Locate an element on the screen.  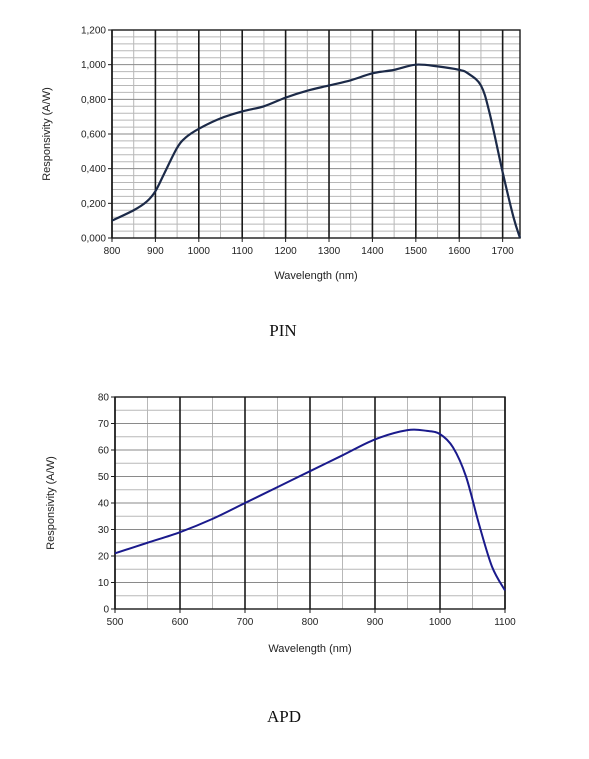
apd-x-tick-label: 600 is located at coordinates (180, 622).